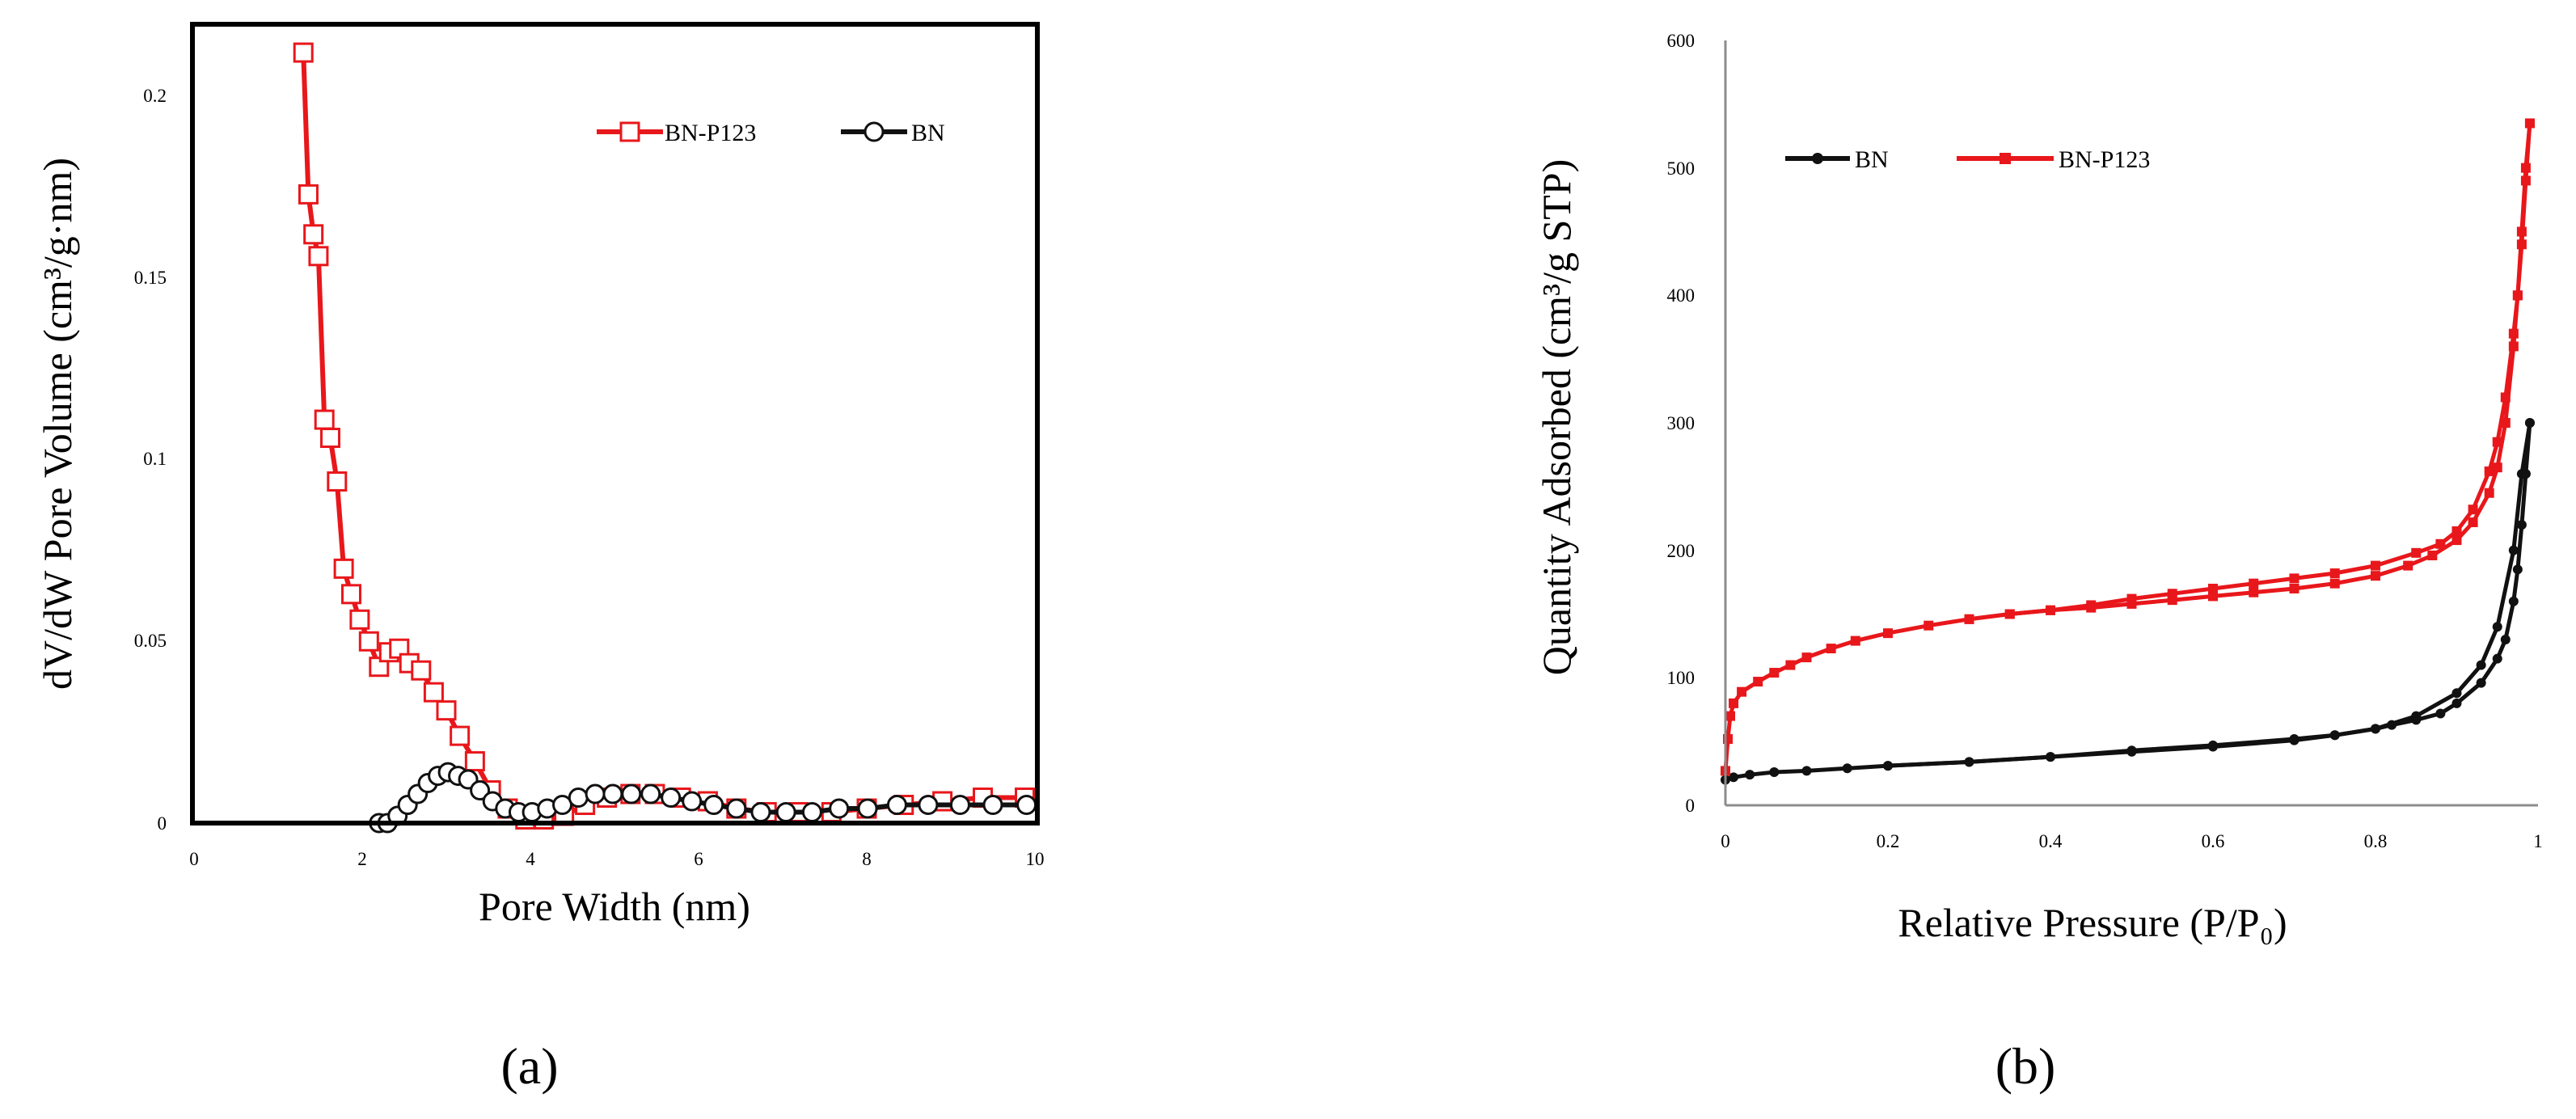 This screenshot has height=1119, width=2576. What do you see at coordinates (2092, 922) in the screenshot?
I see `chart-b-x-axis-title: Relative Pressure (P/P₀)` at bounding box center [2092, 922].